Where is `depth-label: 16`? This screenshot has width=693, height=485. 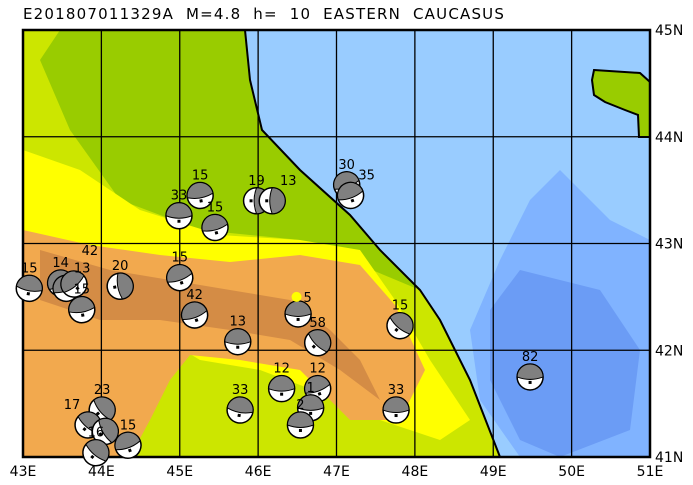 depth-label: 16 is located at coordinates (96, 433).